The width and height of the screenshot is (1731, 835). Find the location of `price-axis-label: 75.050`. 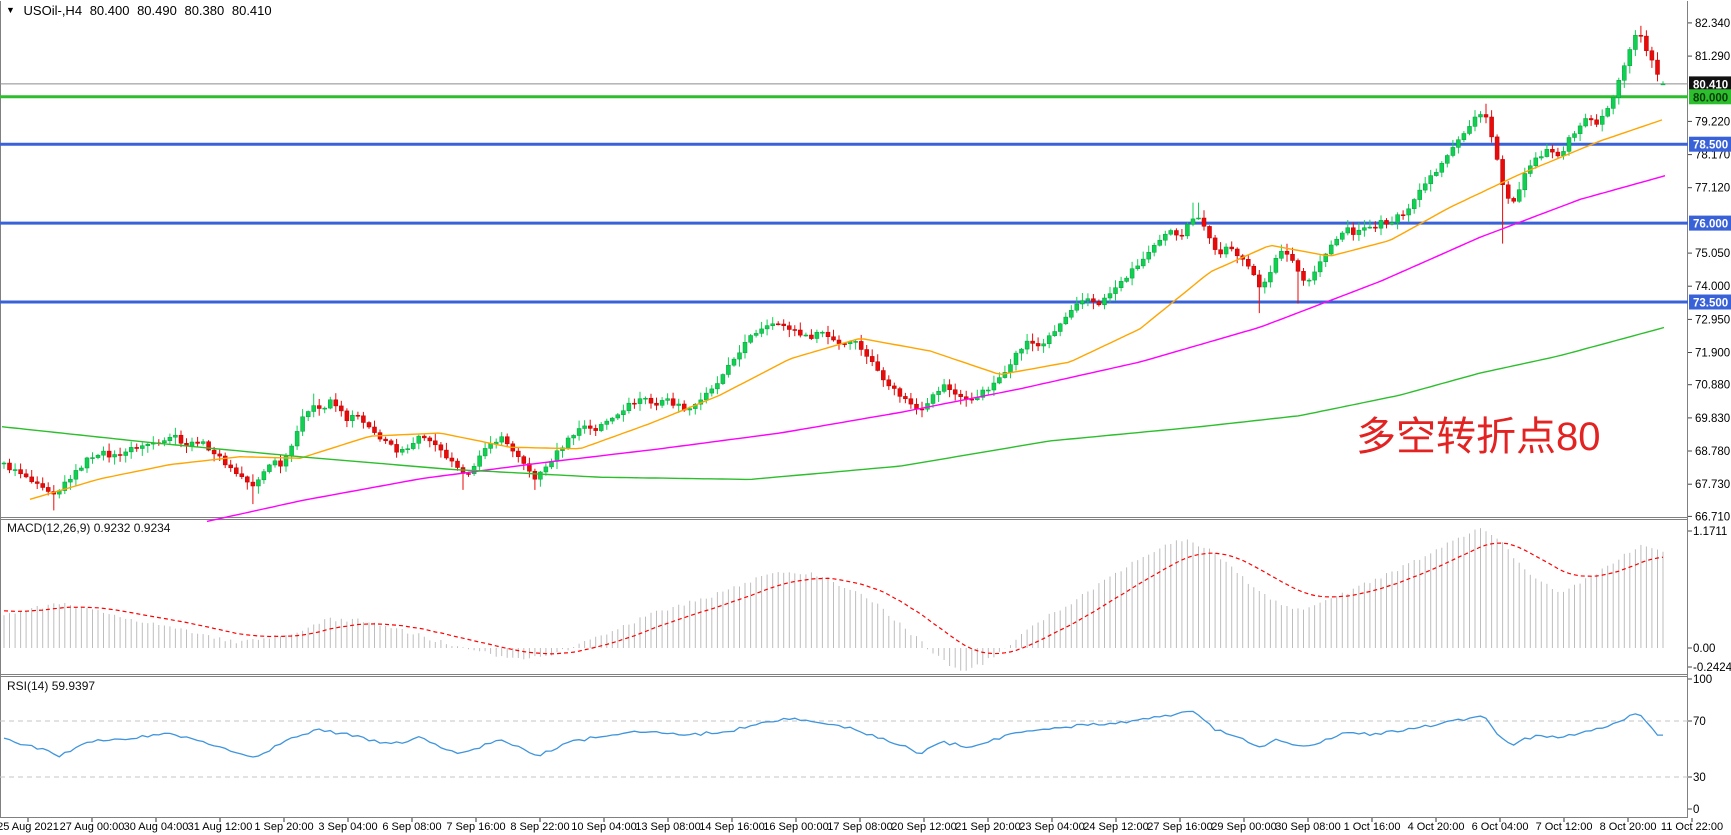

price-axis-label: 75.050 is located at coordinates (1712, 254).